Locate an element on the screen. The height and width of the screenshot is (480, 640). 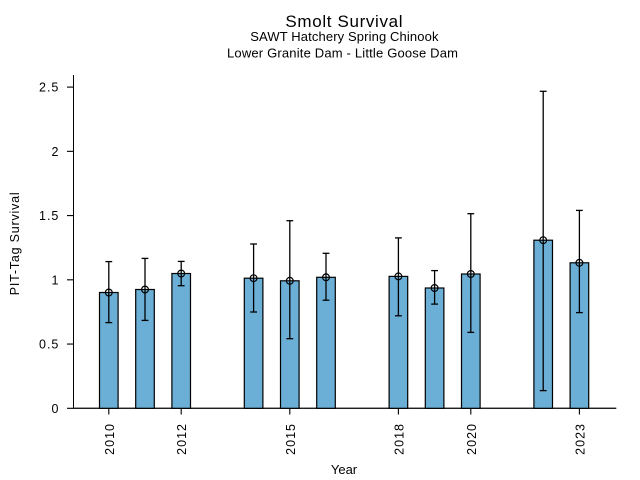
svg-text: 2020 is located at coordinates (472, 439).